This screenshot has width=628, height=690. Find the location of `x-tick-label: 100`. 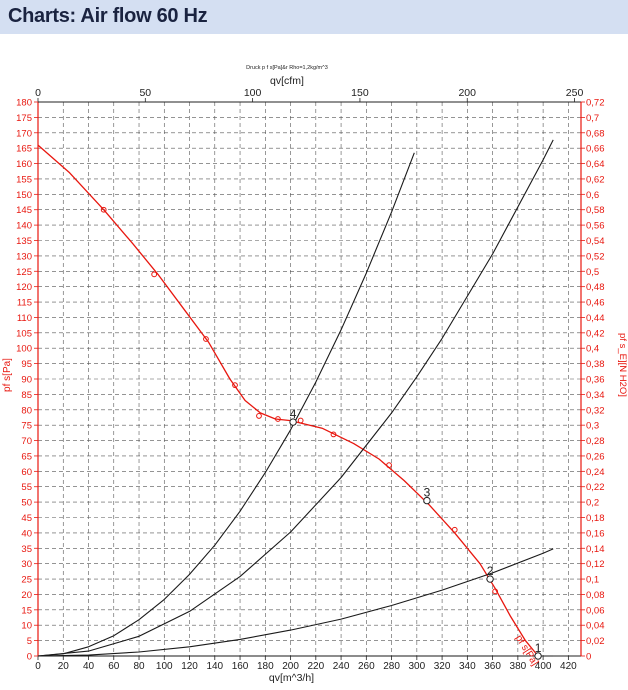

x-tick-label: 100 is located at coordinates (164, 666).